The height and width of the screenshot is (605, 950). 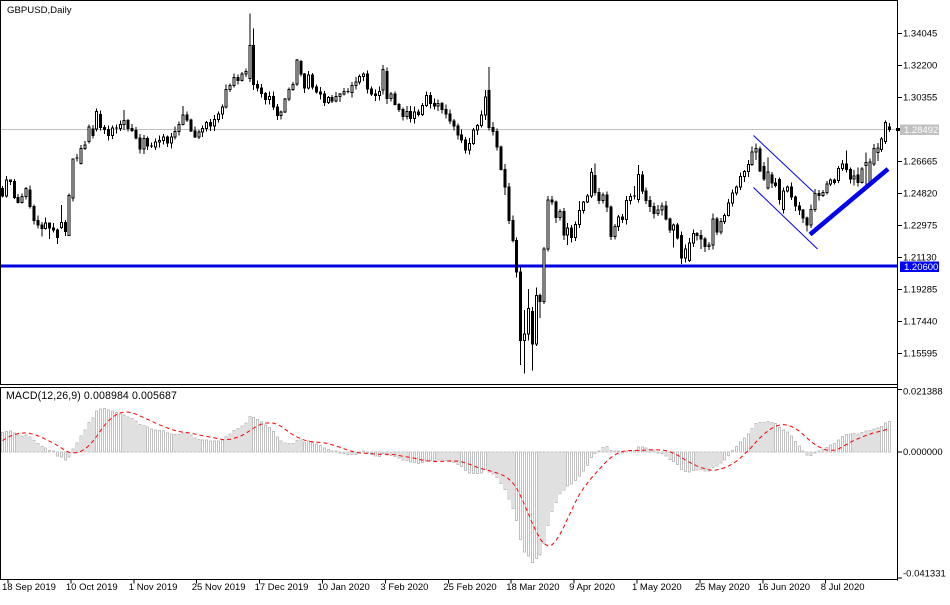 I want to click on svg-text: 10 Oct 2019, so click(x=92, y=587).